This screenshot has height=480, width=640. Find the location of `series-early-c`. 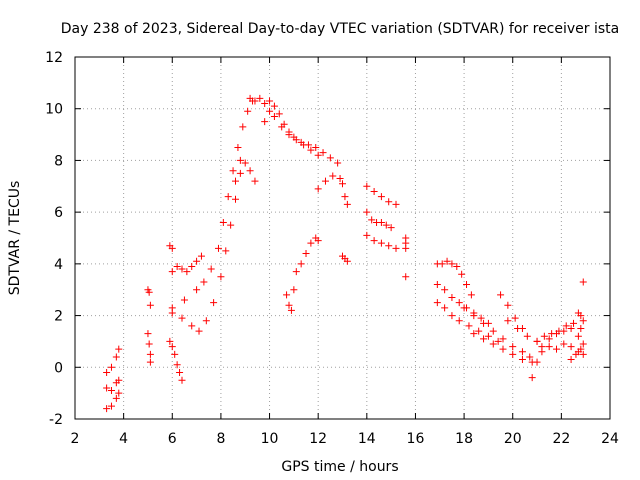

series-early-c is located at coordinates (113, 401).